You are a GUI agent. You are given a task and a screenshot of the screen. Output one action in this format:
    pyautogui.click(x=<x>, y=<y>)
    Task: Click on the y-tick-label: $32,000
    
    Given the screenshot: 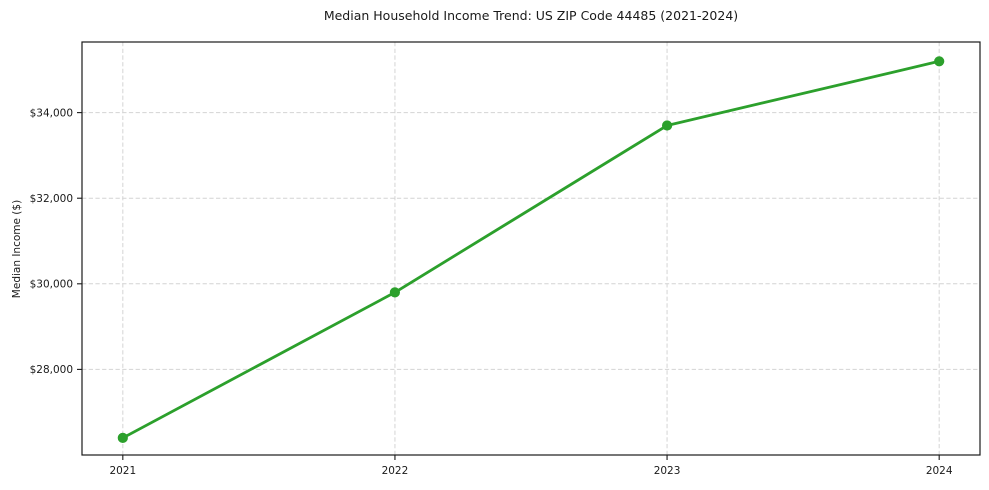 What is the action you would take?
    pyautogui.click(x=51, y=199)
    